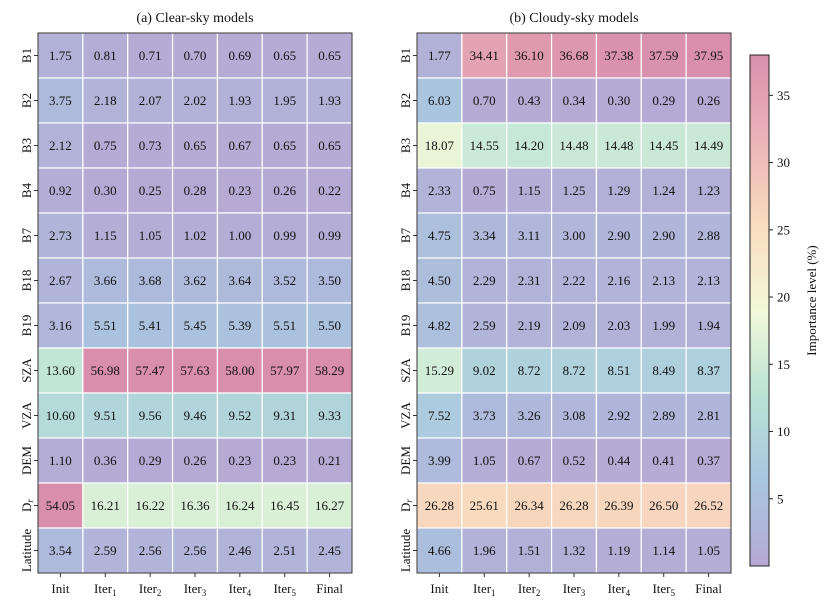 The width and height of the screenshot is (832, 612). What do you see at coordinates (663, 145) in the screenshot?
I see `cell-value-label: 14.45` at bounding box center [663, 145].